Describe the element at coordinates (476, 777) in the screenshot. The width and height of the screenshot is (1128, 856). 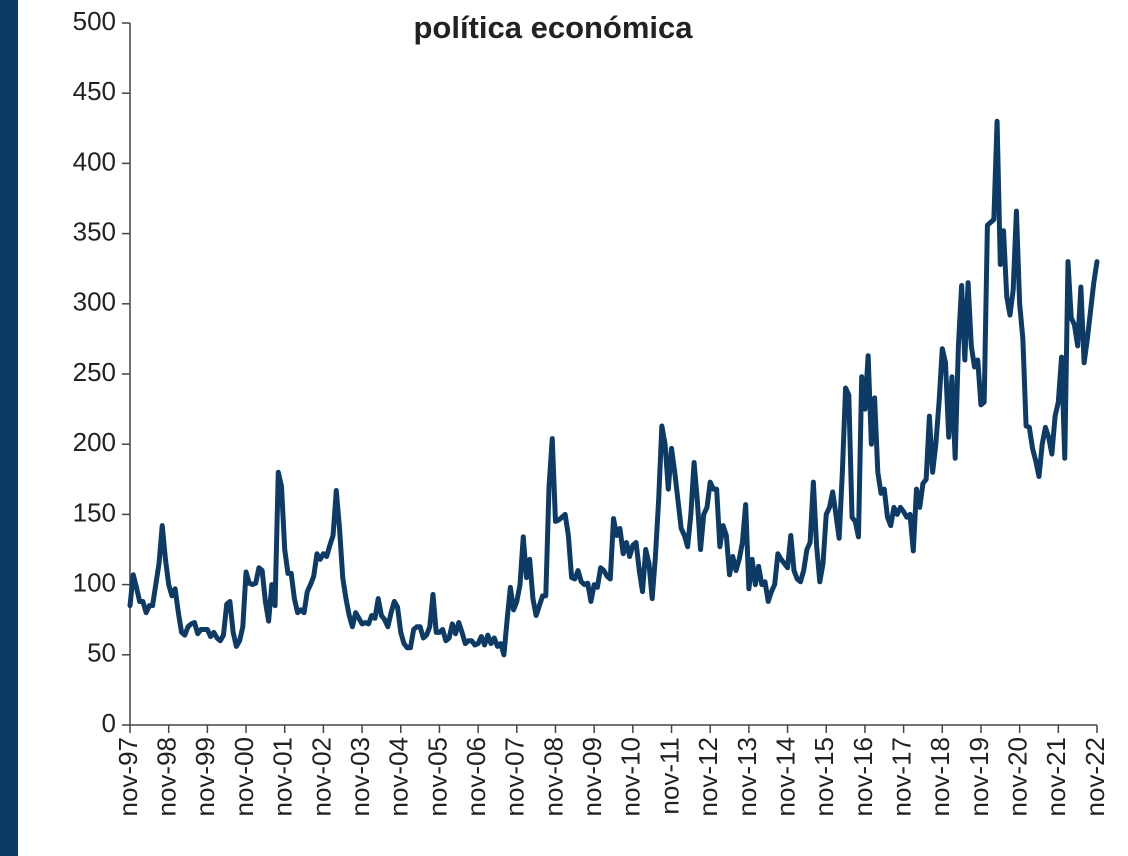
I see `x-tick-label: nov-06` at that location.